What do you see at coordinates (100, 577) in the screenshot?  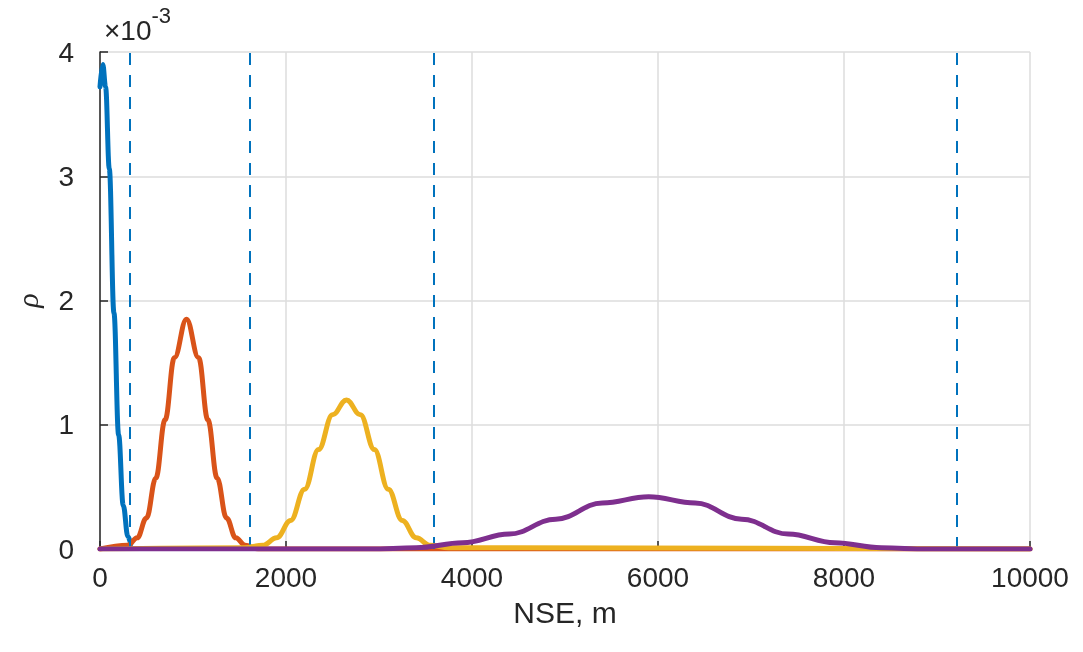 I see `x-tick-label: 0` at bounding box center [100, 577].